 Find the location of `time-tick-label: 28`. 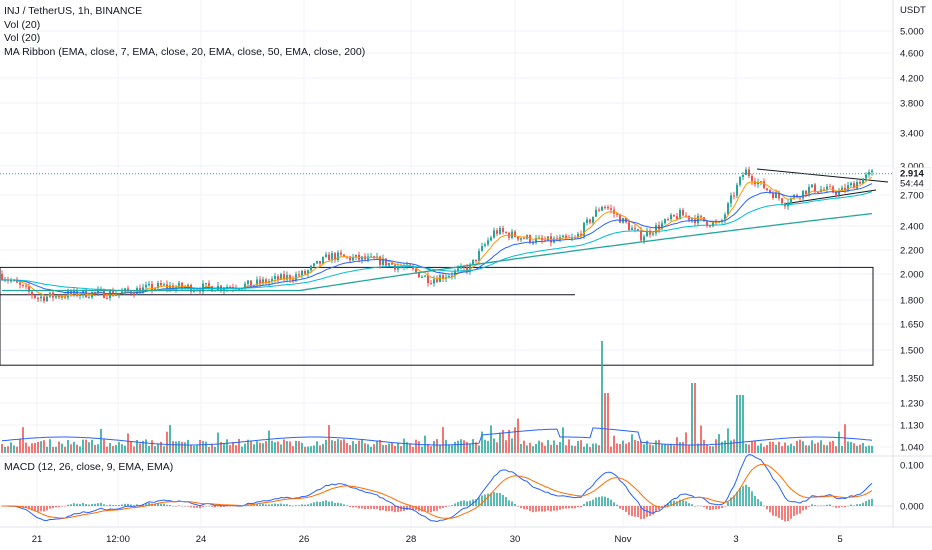

time-tick-label: 28 is located at coordinates (411, 539).